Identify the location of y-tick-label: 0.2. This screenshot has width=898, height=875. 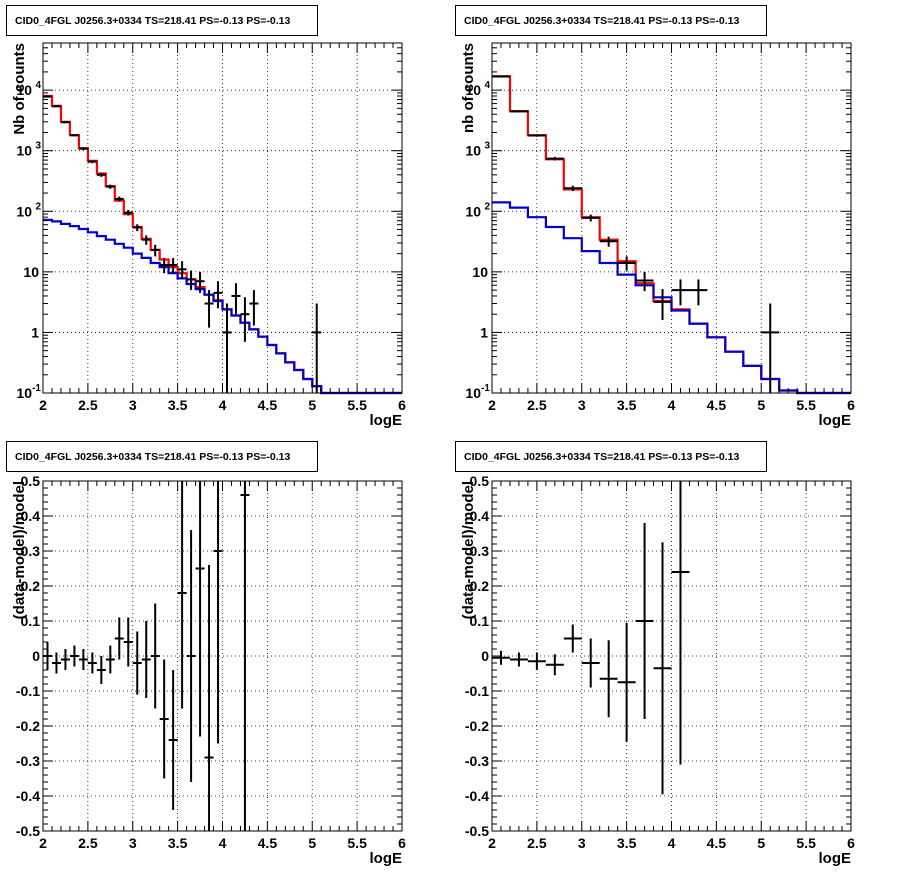
(480, 586).